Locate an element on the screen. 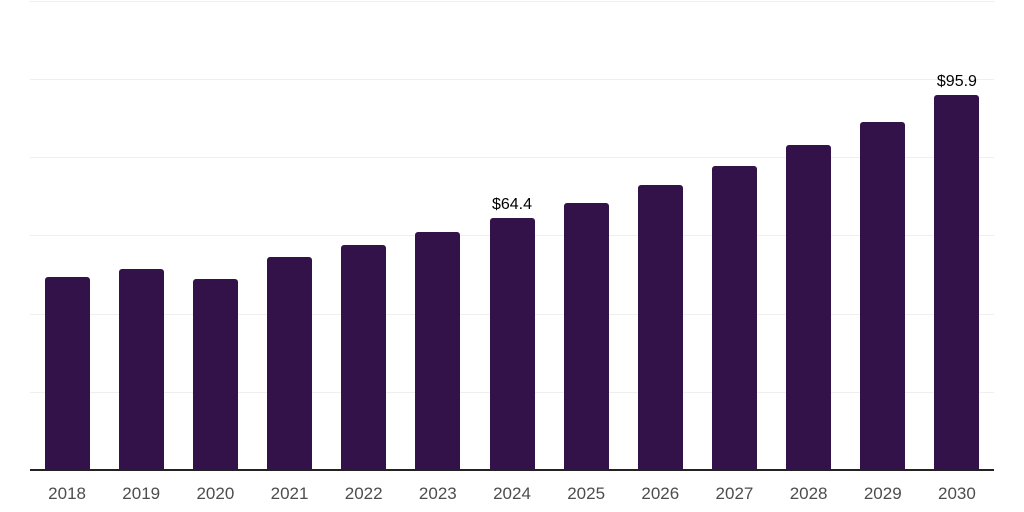 The width and height of the screenshot is (1024, 512). x-axis-tick-label: 2030 is located at coordinates (957, 493).